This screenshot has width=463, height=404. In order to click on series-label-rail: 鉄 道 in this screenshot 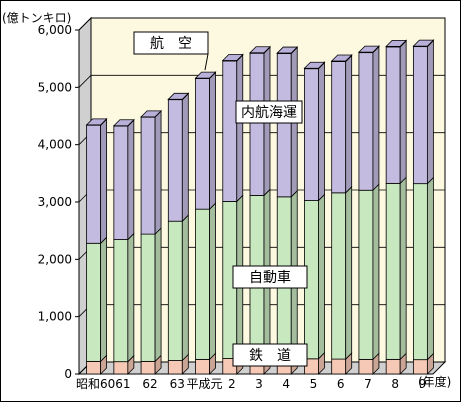, I will do `click(270, 355)`.